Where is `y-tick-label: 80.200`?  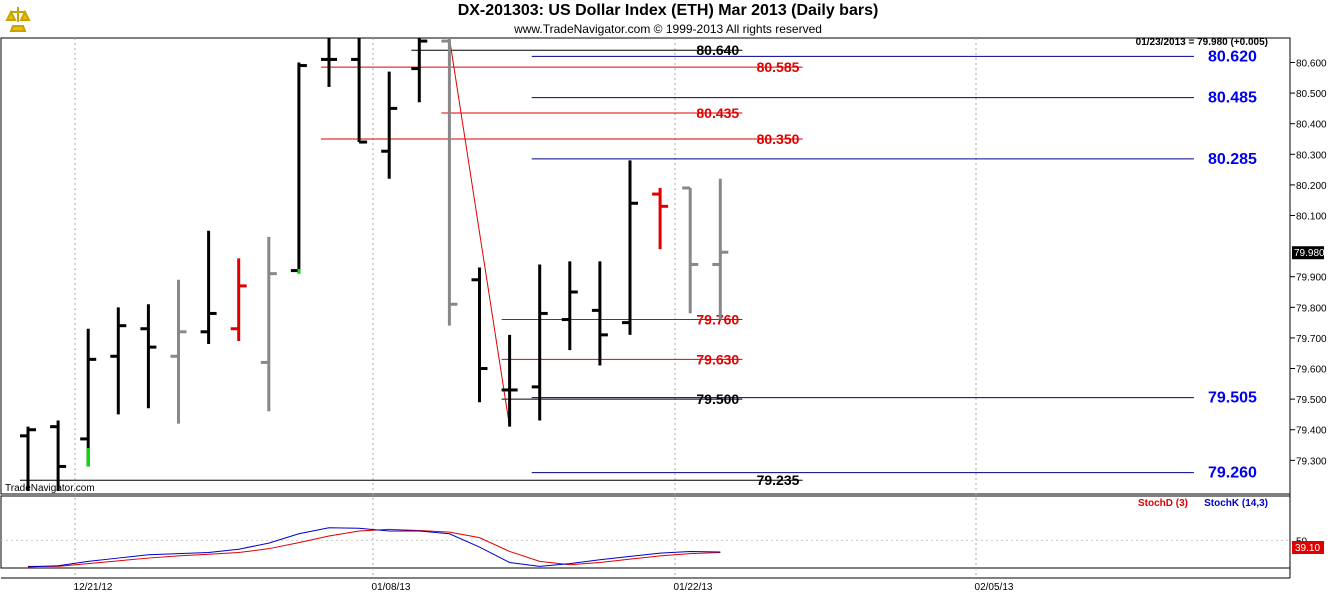 y-tick-label: 80.200 is located at coordinates (1311, 186).